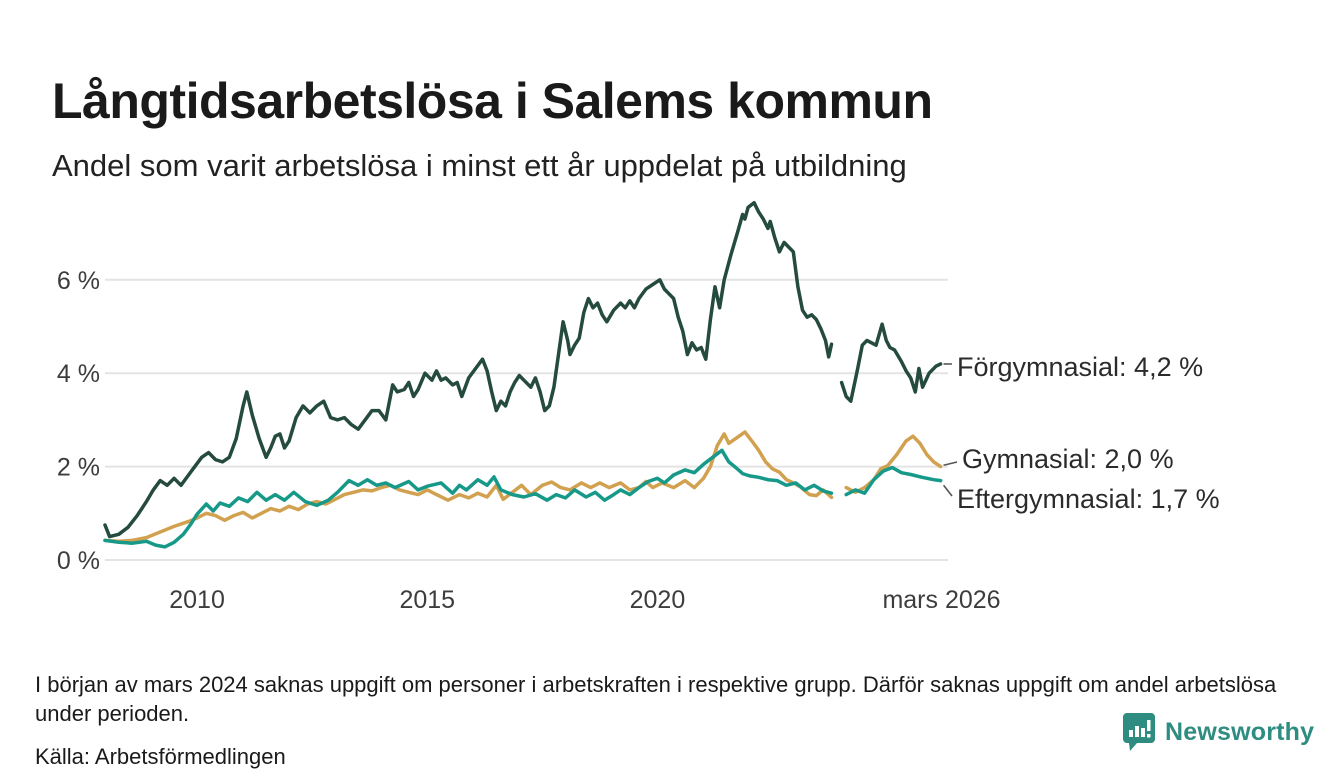 This screenshot has height=780, width=1340. What do you see at coordinates (78, 561) in the screenshot?
I see `y-tick-label: 0 %` at bounding box center [78, 561].